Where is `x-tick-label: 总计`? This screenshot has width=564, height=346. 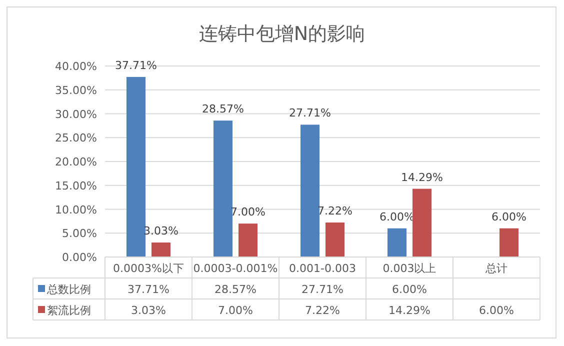 x-tick-label: 总计 is located at coordinates (496, 268).